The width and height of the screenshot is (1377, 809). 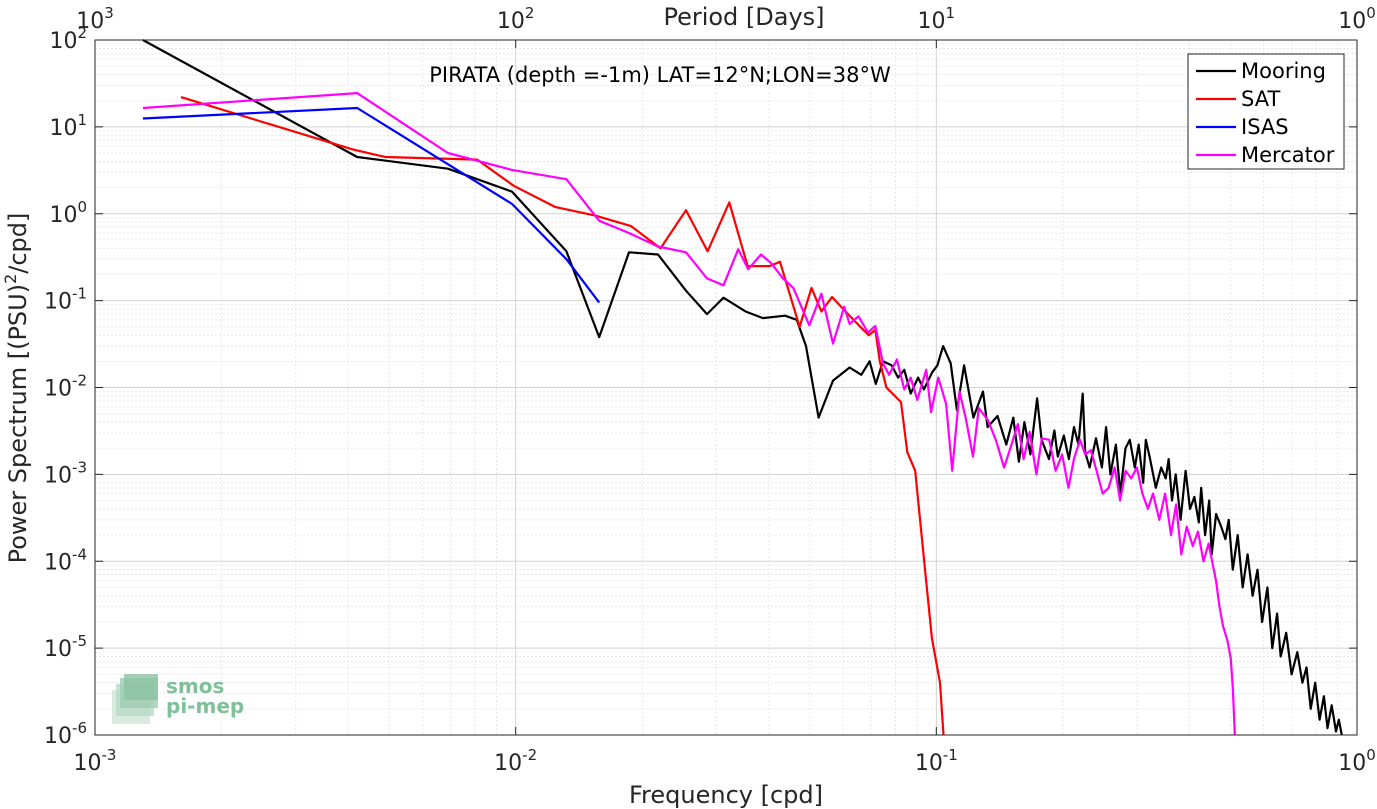 What do you see at coordinates (936, 761) in the screenshot?
I see `x-tick-label: 10⁻¹` at bounding box center [936, 761].